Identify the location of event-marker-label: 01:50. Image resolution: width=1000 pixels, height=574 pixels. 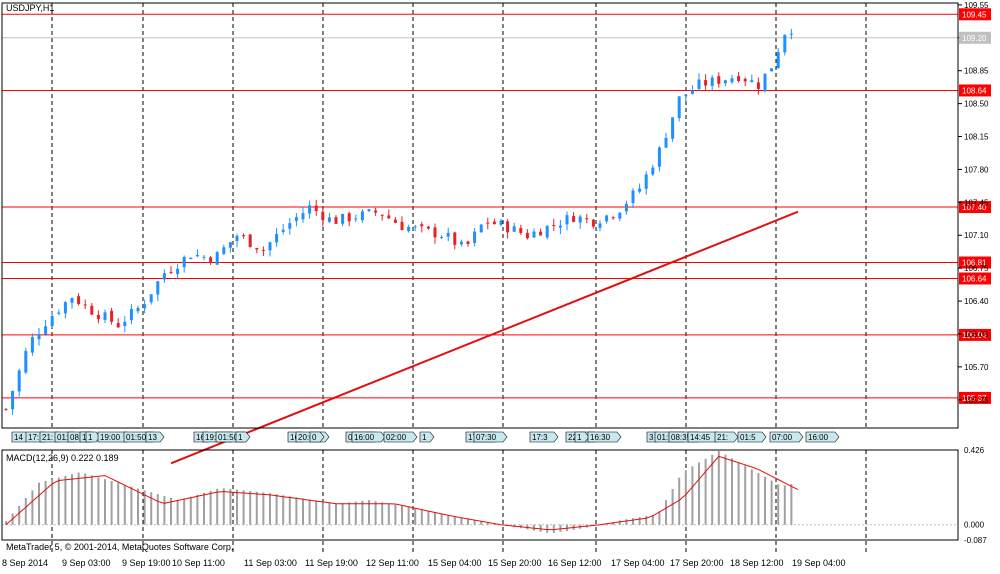
(136, 437).